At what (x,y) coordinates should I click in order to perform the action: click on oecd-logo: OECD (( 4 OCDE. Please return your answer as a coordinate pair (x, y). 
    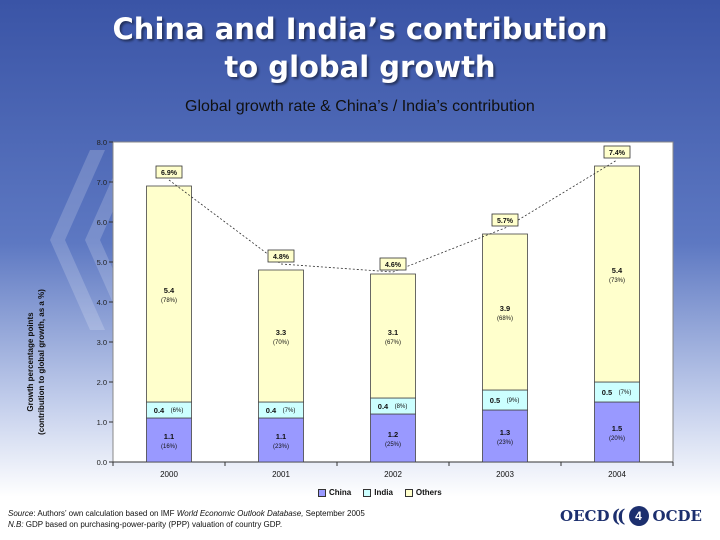
    Looking at the image, I should click on (631, 516).